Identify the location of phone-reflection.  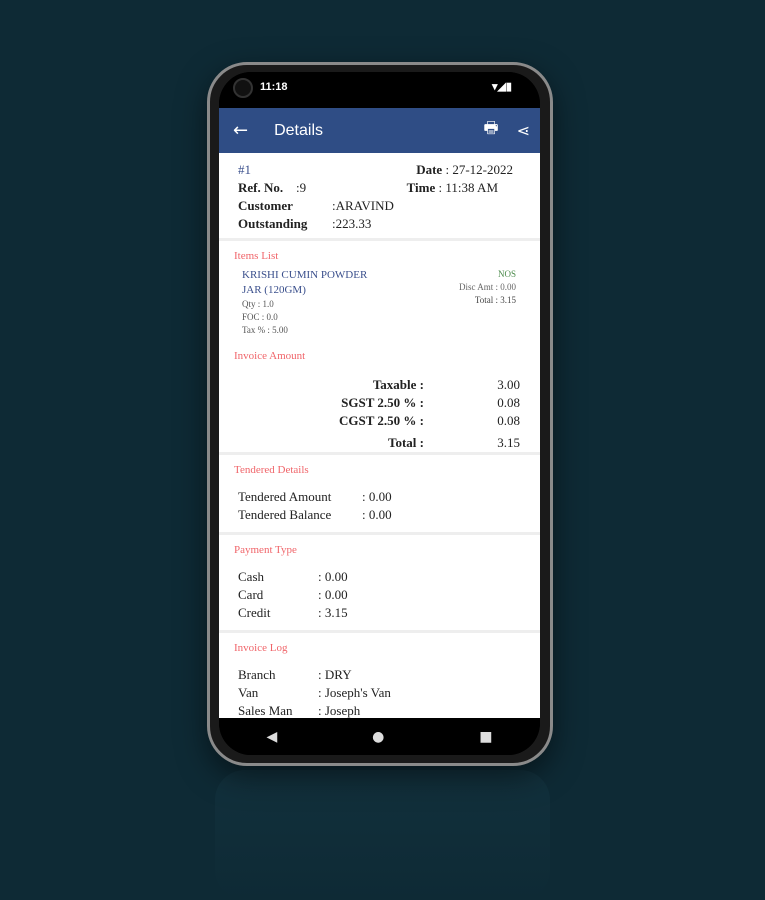
(382, 835).